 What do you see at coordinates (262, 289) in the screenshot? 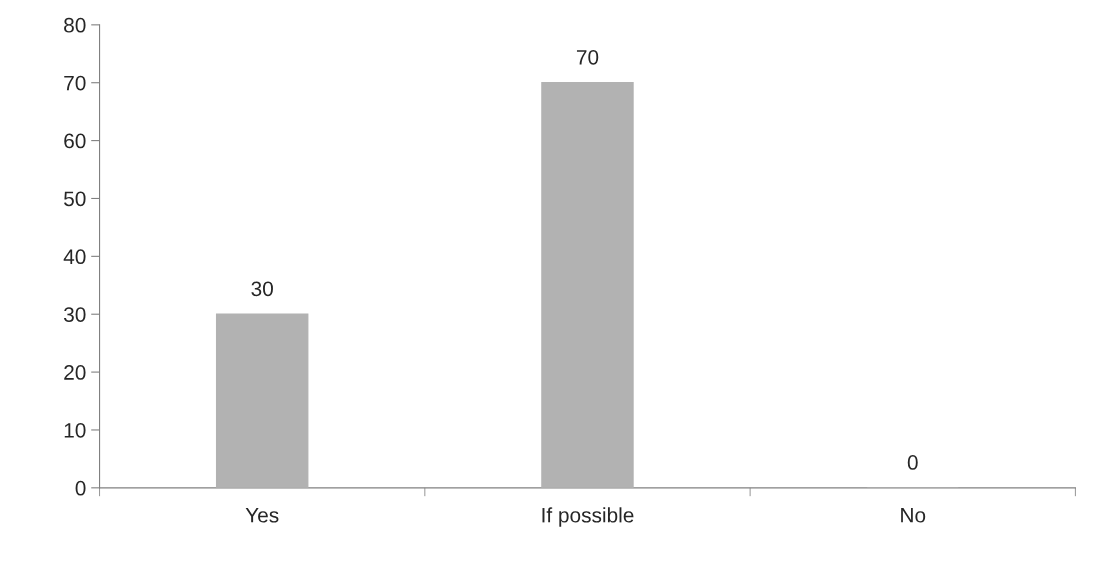
I see `data-label: 30` at bounding box center [262, 289].